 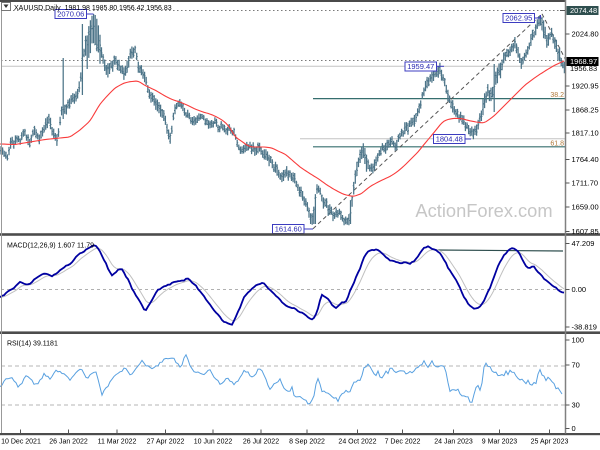 What do you see at coordinates (557, 95) in the screenshot?
I see `svg-text: 38.2` at bounding box center [557, 95].